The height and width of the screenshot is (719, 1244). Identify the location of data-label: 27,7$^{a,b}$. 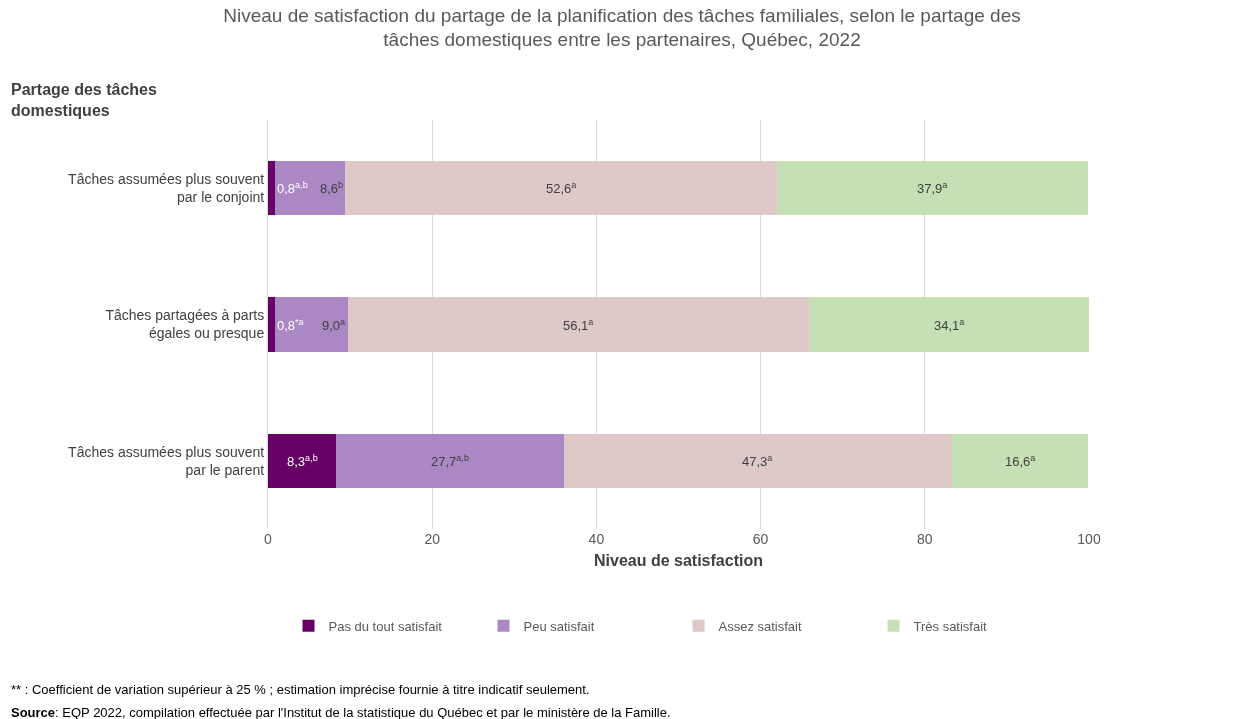
(450, 461).